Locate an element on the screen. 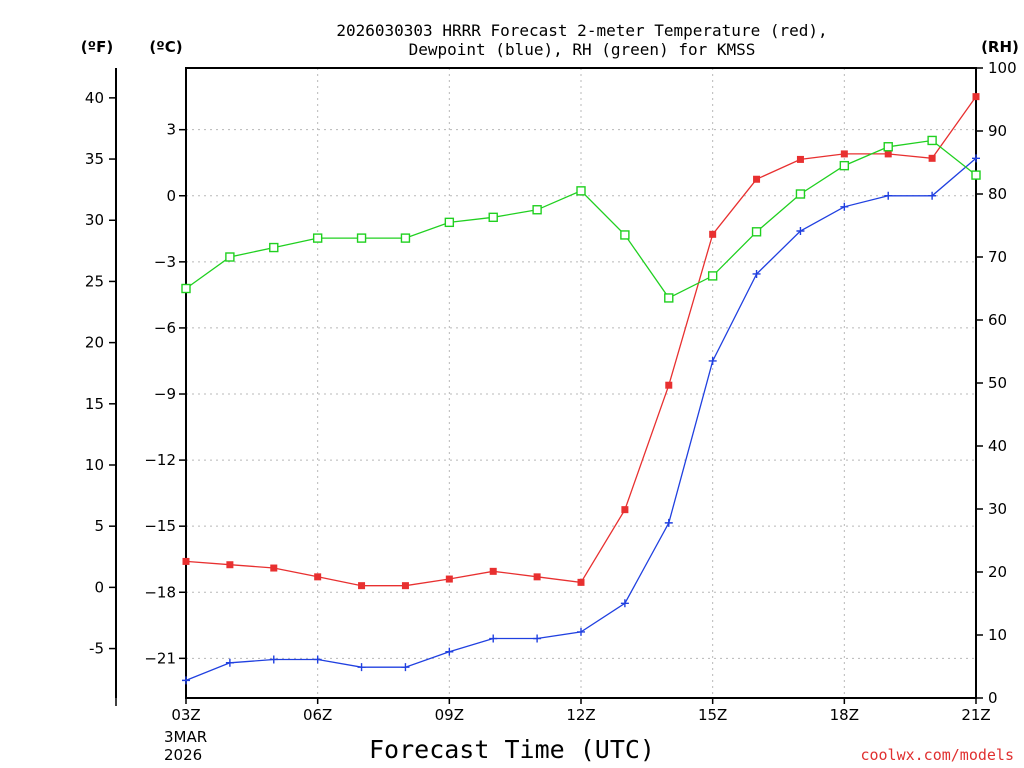  date-label-line-1: 3MAR is located at coordinates (185, 737).